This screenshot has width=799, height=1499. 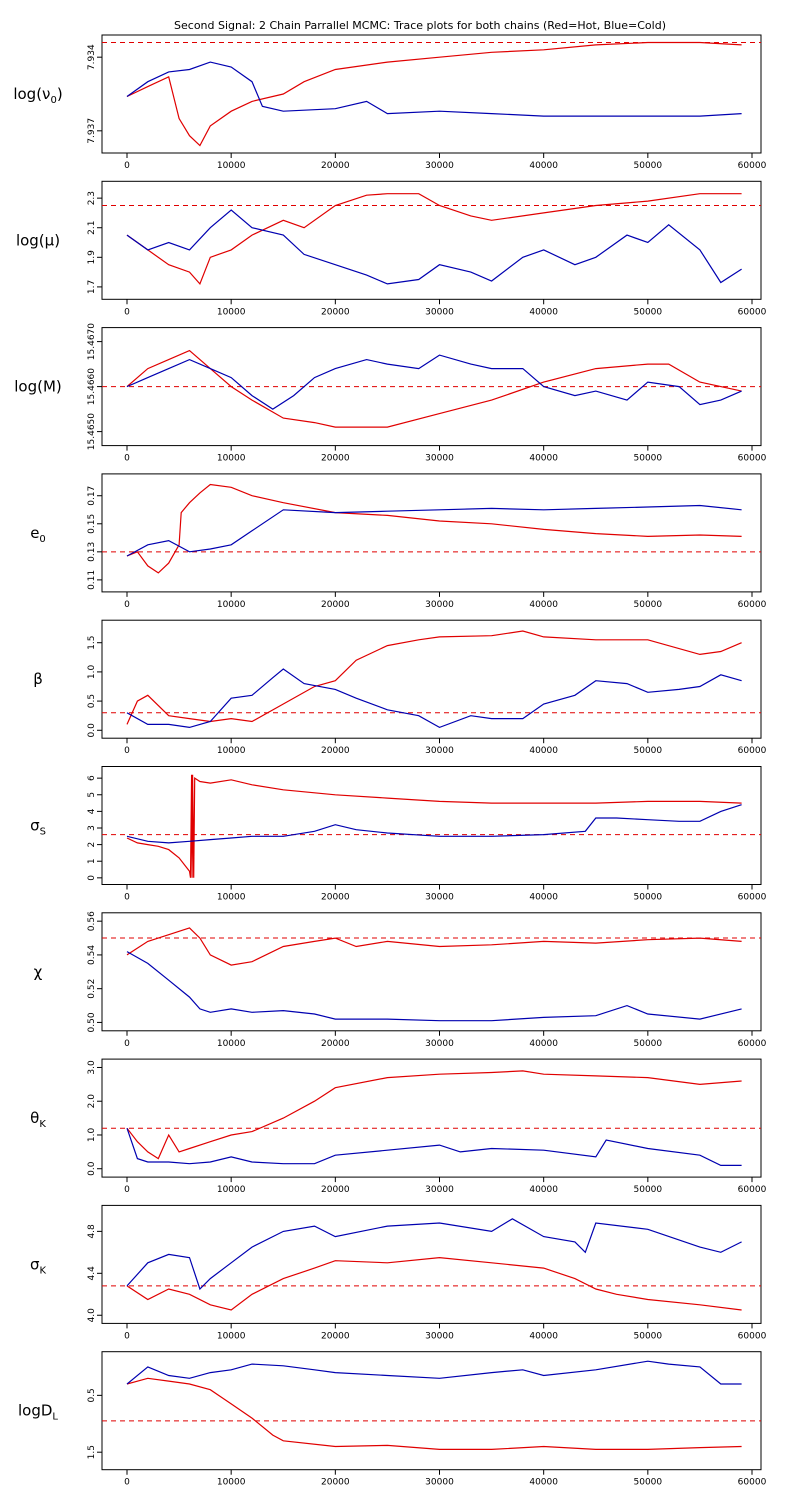 What do you see at coordinates (92, 778) in the screenshot?
I see `y-tick-label: 6` at bounding box center [92, 778].